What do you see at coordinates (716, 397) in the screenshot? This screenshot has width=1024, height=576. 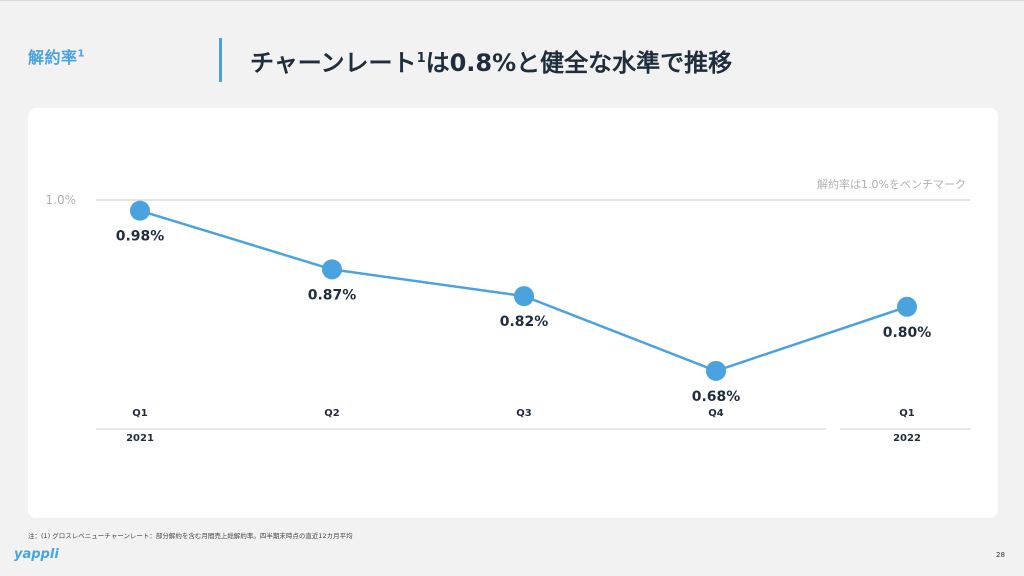 I see `data-label: 0.68%` at bounding box center [716, 397].